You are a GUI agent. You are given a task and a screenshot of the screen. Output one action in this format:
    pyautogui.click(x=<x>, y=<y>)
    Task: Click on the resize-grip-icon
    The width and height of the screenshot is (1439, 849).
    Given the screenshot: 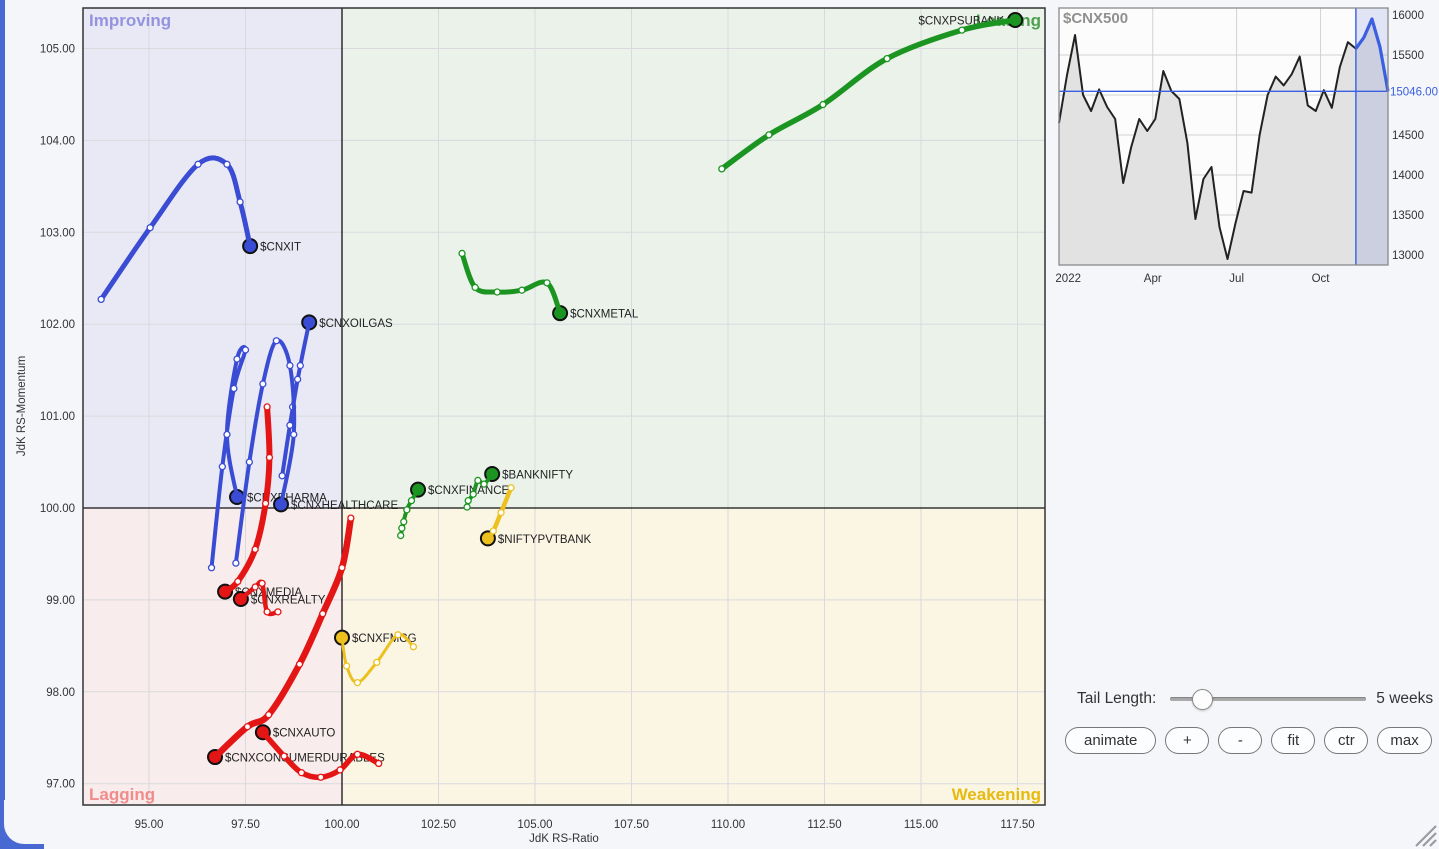 What is the action you would take?
    pyautogui.click(x=1425, y=836)
    